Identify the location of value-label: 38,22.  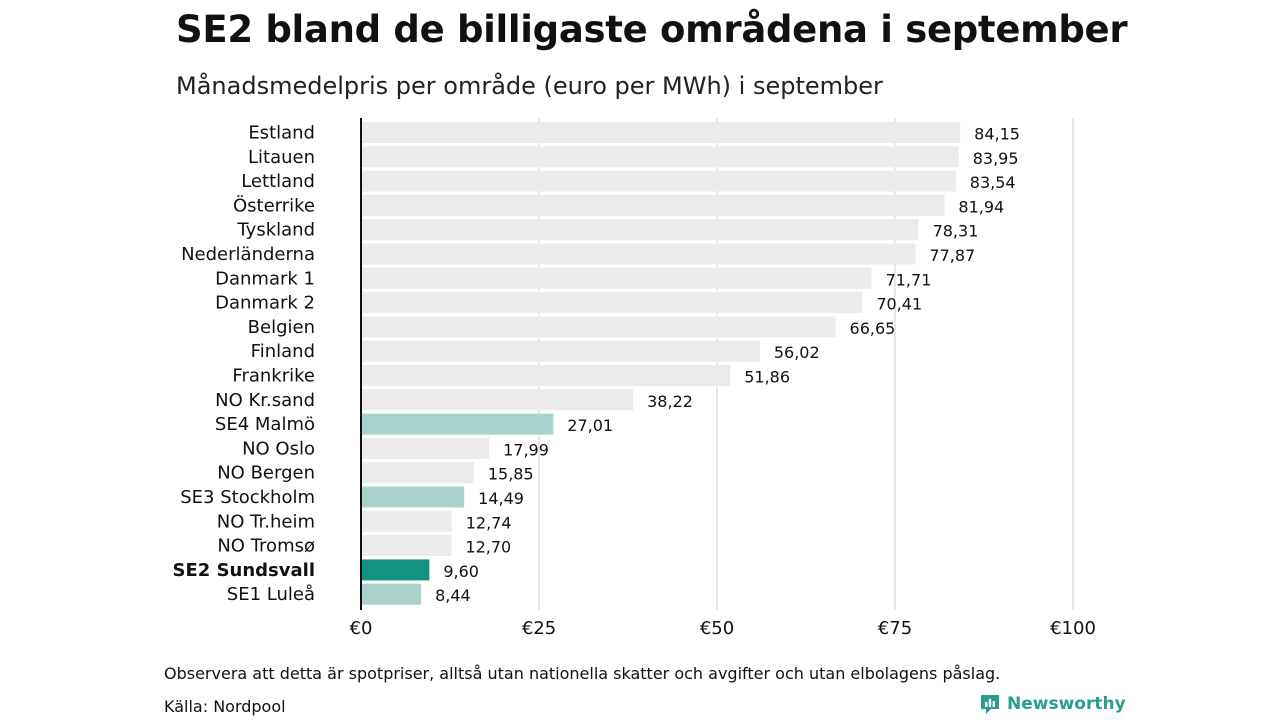
(670, 401).